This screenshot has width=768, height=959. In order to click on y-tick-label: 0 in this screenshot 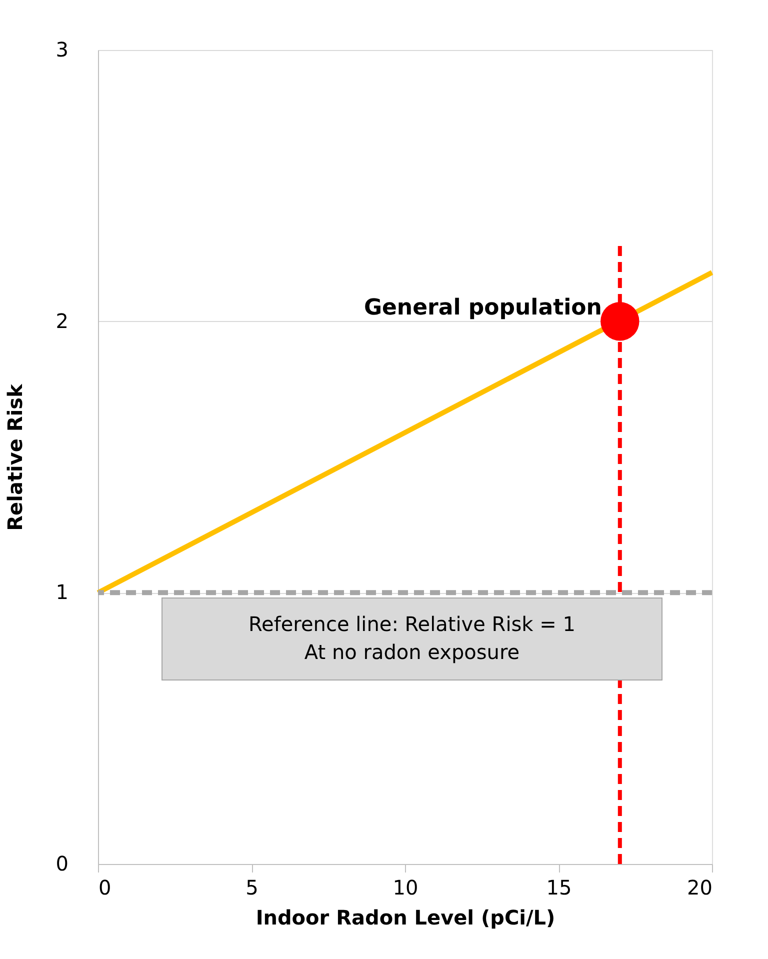, I will do `click(62, 864)`.